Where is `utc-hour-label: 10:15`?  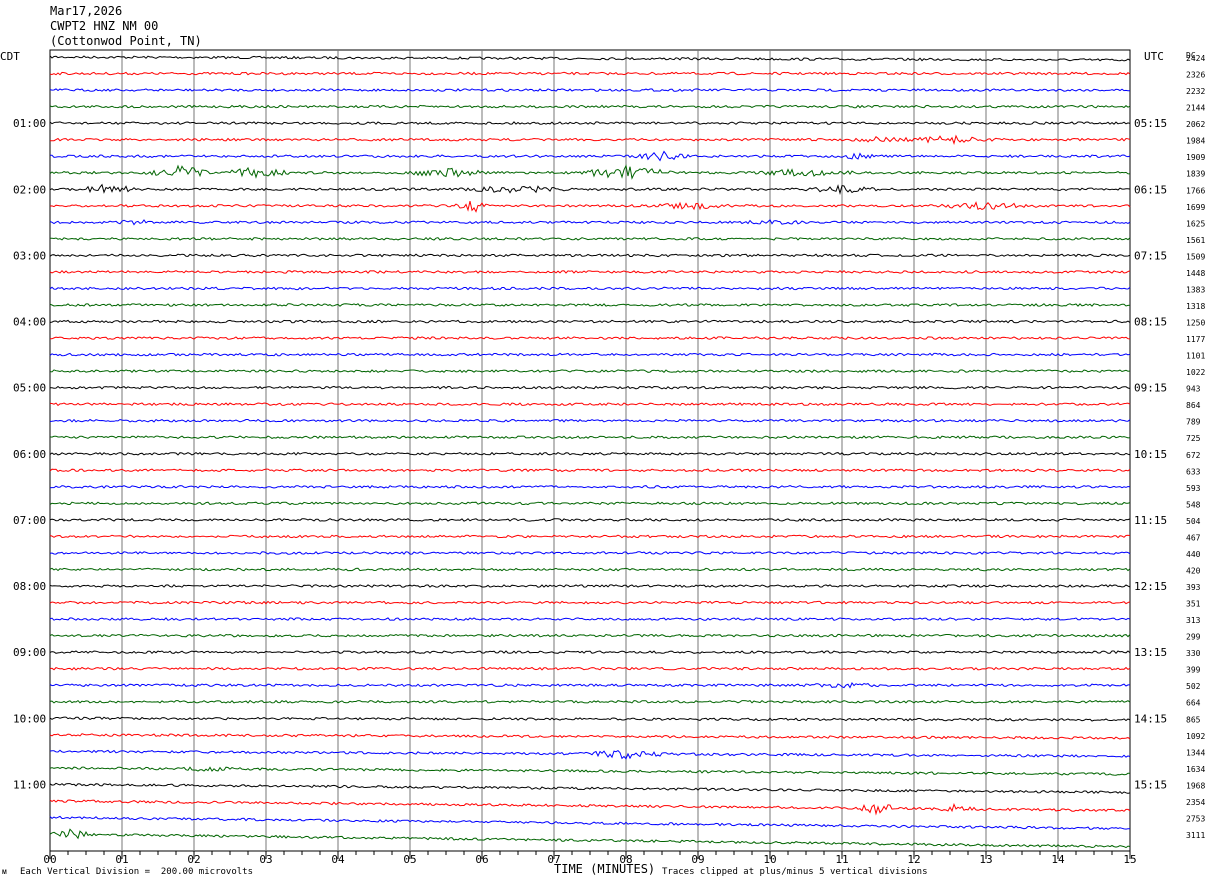
utc-hour-label: 10:15 is located at coordinates (1150, 454).